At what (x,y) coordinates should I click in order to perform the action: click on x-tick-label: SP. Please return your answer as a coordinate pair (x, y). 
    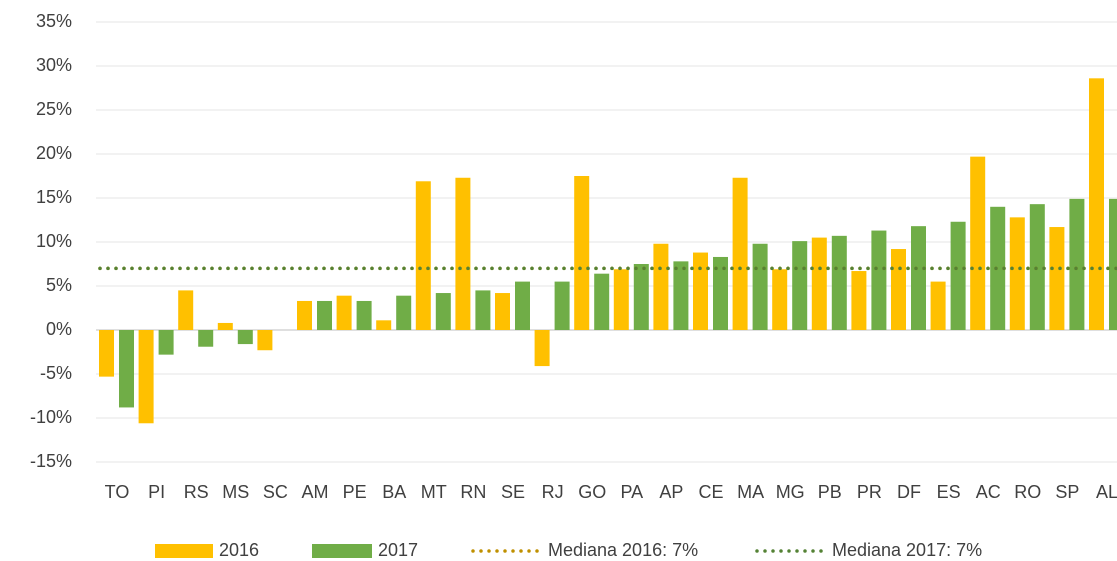
    Looking at the image, I should click on (1067, 492).